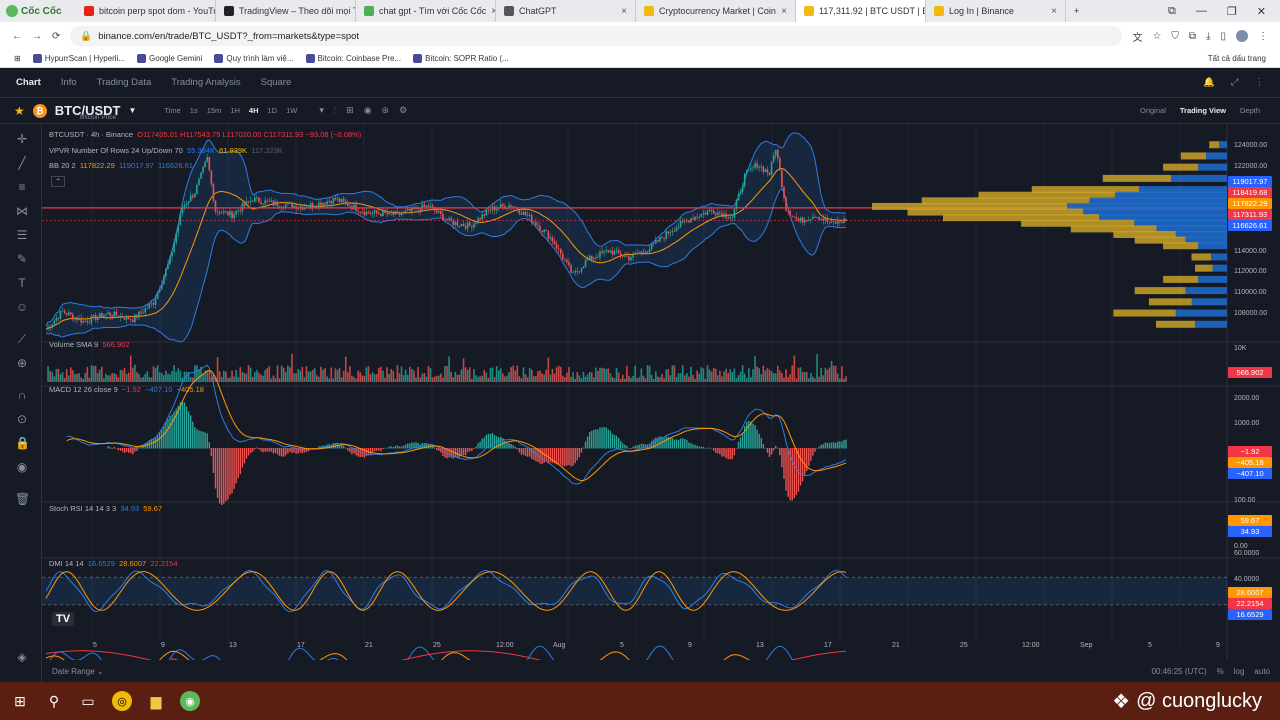  I want to click on apps-icon: ⊞, so click(17, 58).